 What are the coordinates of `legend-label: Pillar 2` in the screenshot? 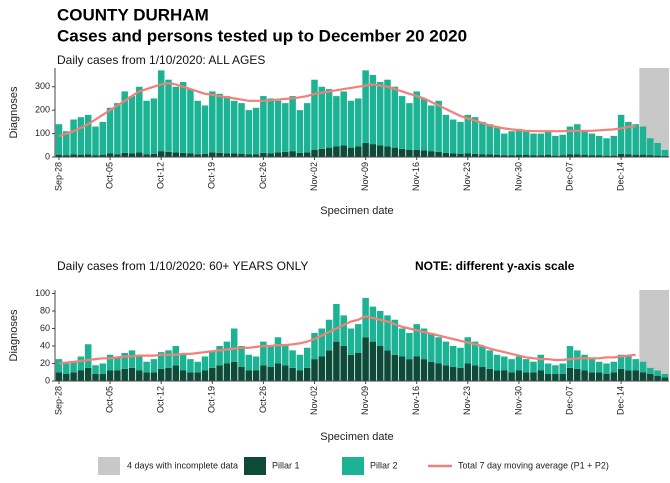 It's located at (384, 465).